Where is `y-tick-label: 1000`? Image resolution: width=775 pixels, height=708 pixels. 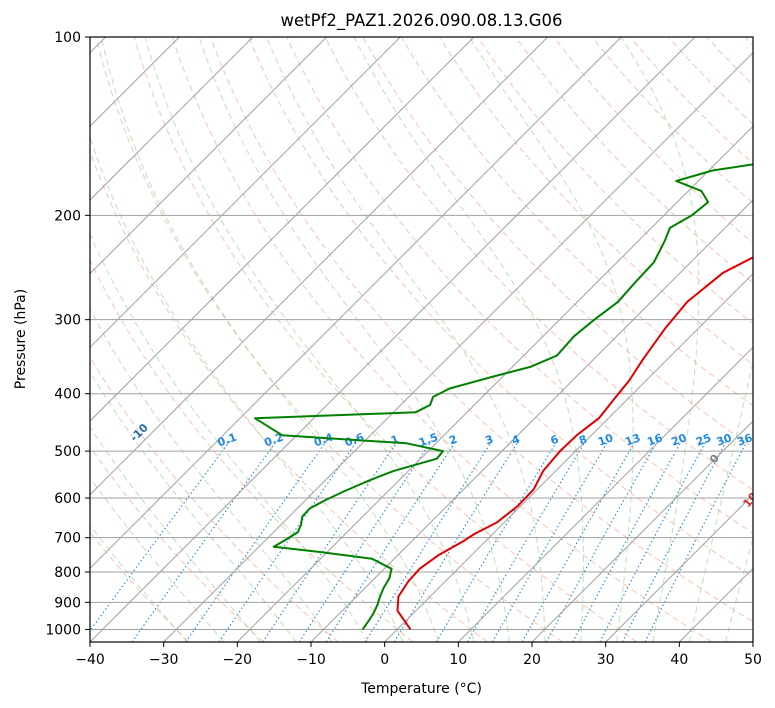
y-tick-label: 1000 is located at coordinates (63, 630).